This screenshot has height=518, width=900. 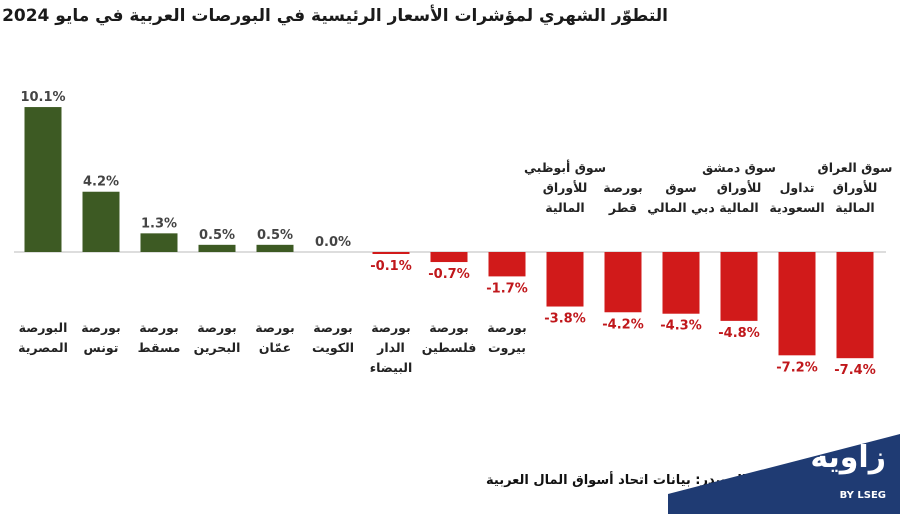 I want to click on value-label: -0.7%, so click(x=448, y=274).